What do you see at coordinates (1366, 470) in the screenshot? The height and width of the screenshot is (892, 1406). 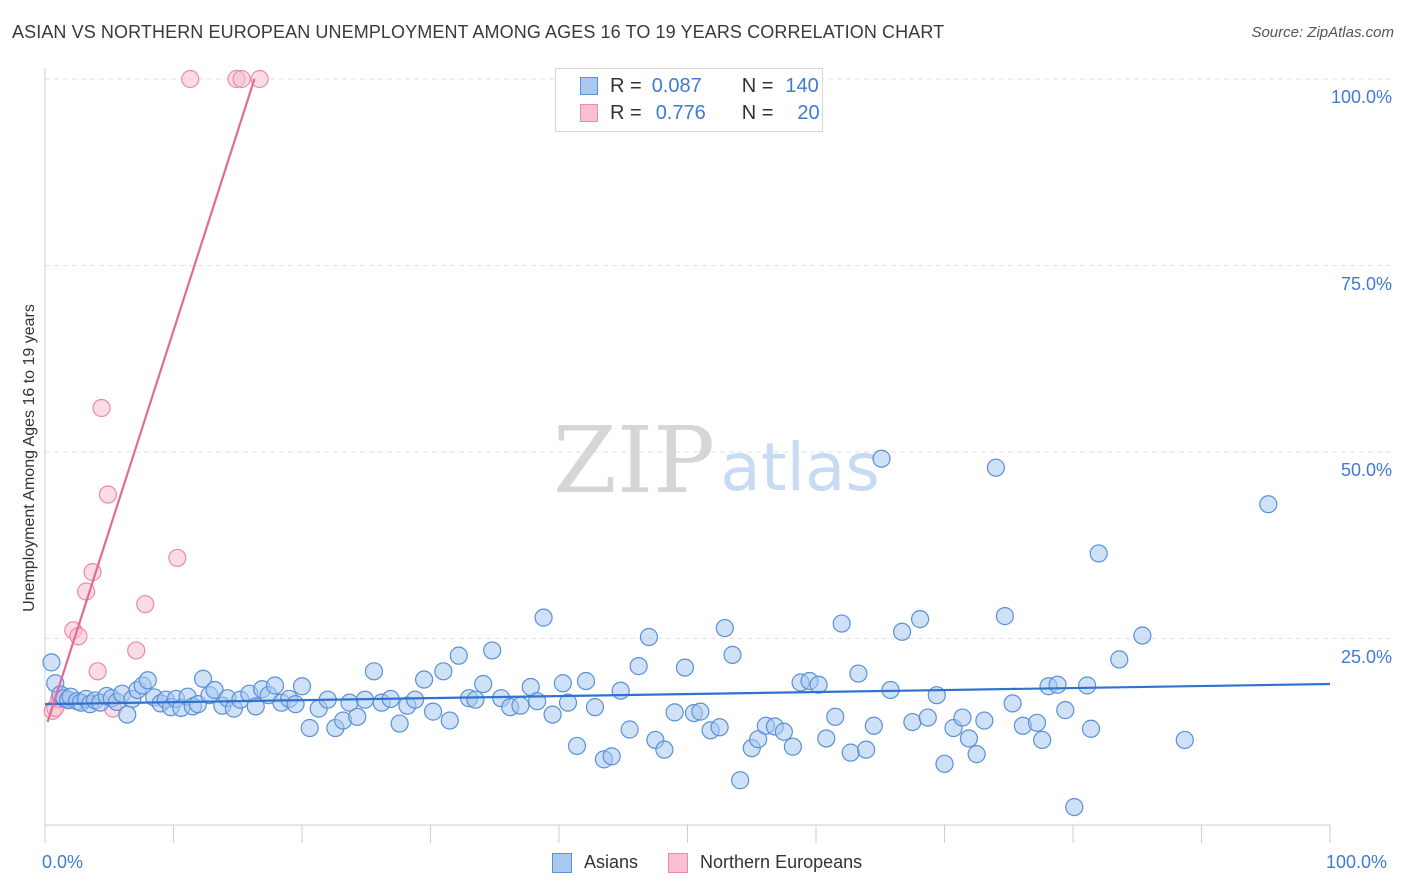 I see `y-tick-label: 50.0%` at bounding box center [1366, 470].